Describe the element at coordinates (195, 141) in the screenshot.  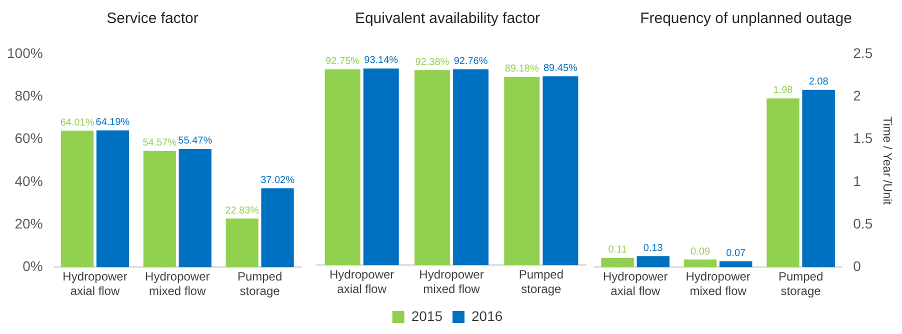
I see `data-label: 55.47%` at that location.